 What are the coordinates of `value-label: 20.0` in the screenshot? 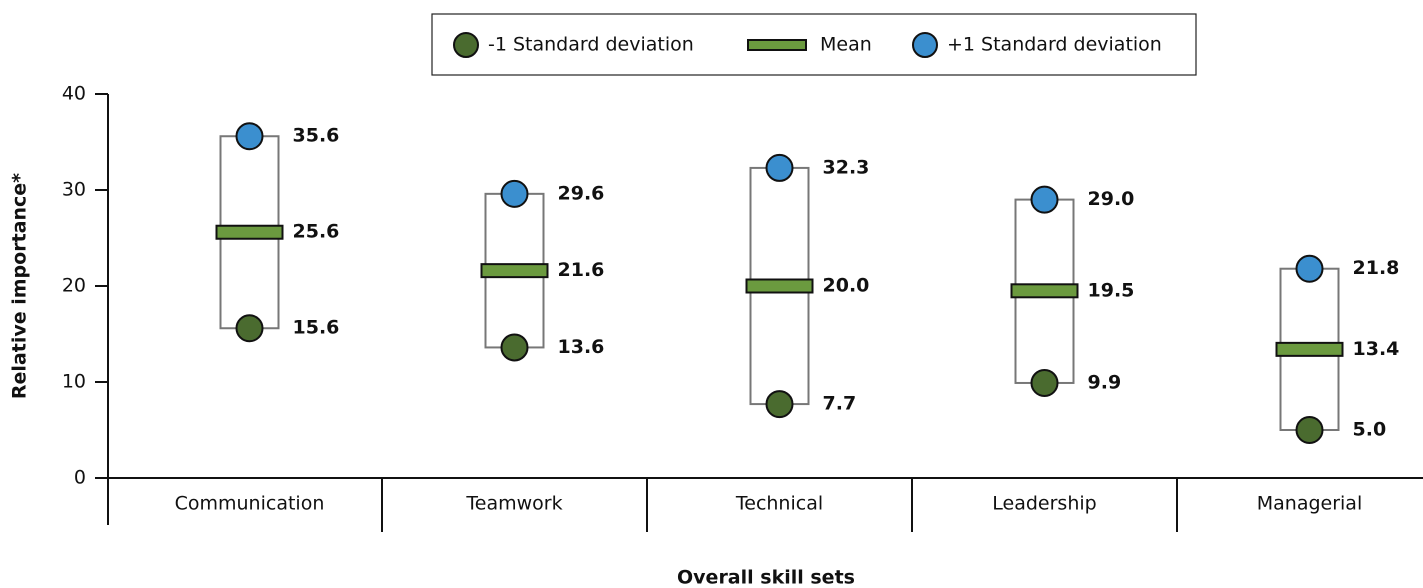 It's located at (846, 286).